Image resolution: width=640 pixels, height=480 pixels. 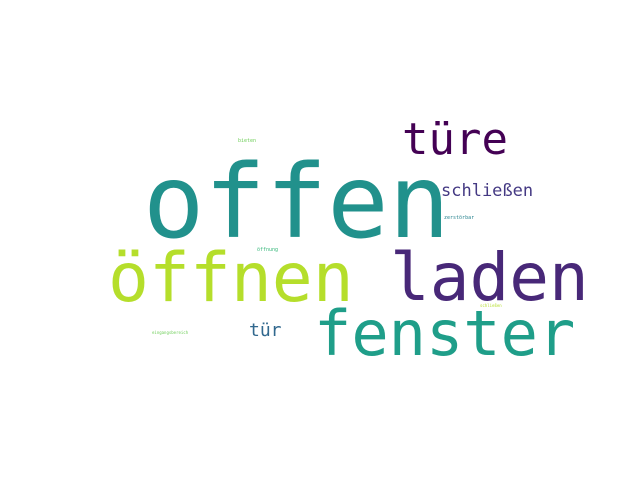 What do you see at coordinates (487, 191) in the screenshot?
I see `word-schliessen: schließen` at bounding box center [487, 191].